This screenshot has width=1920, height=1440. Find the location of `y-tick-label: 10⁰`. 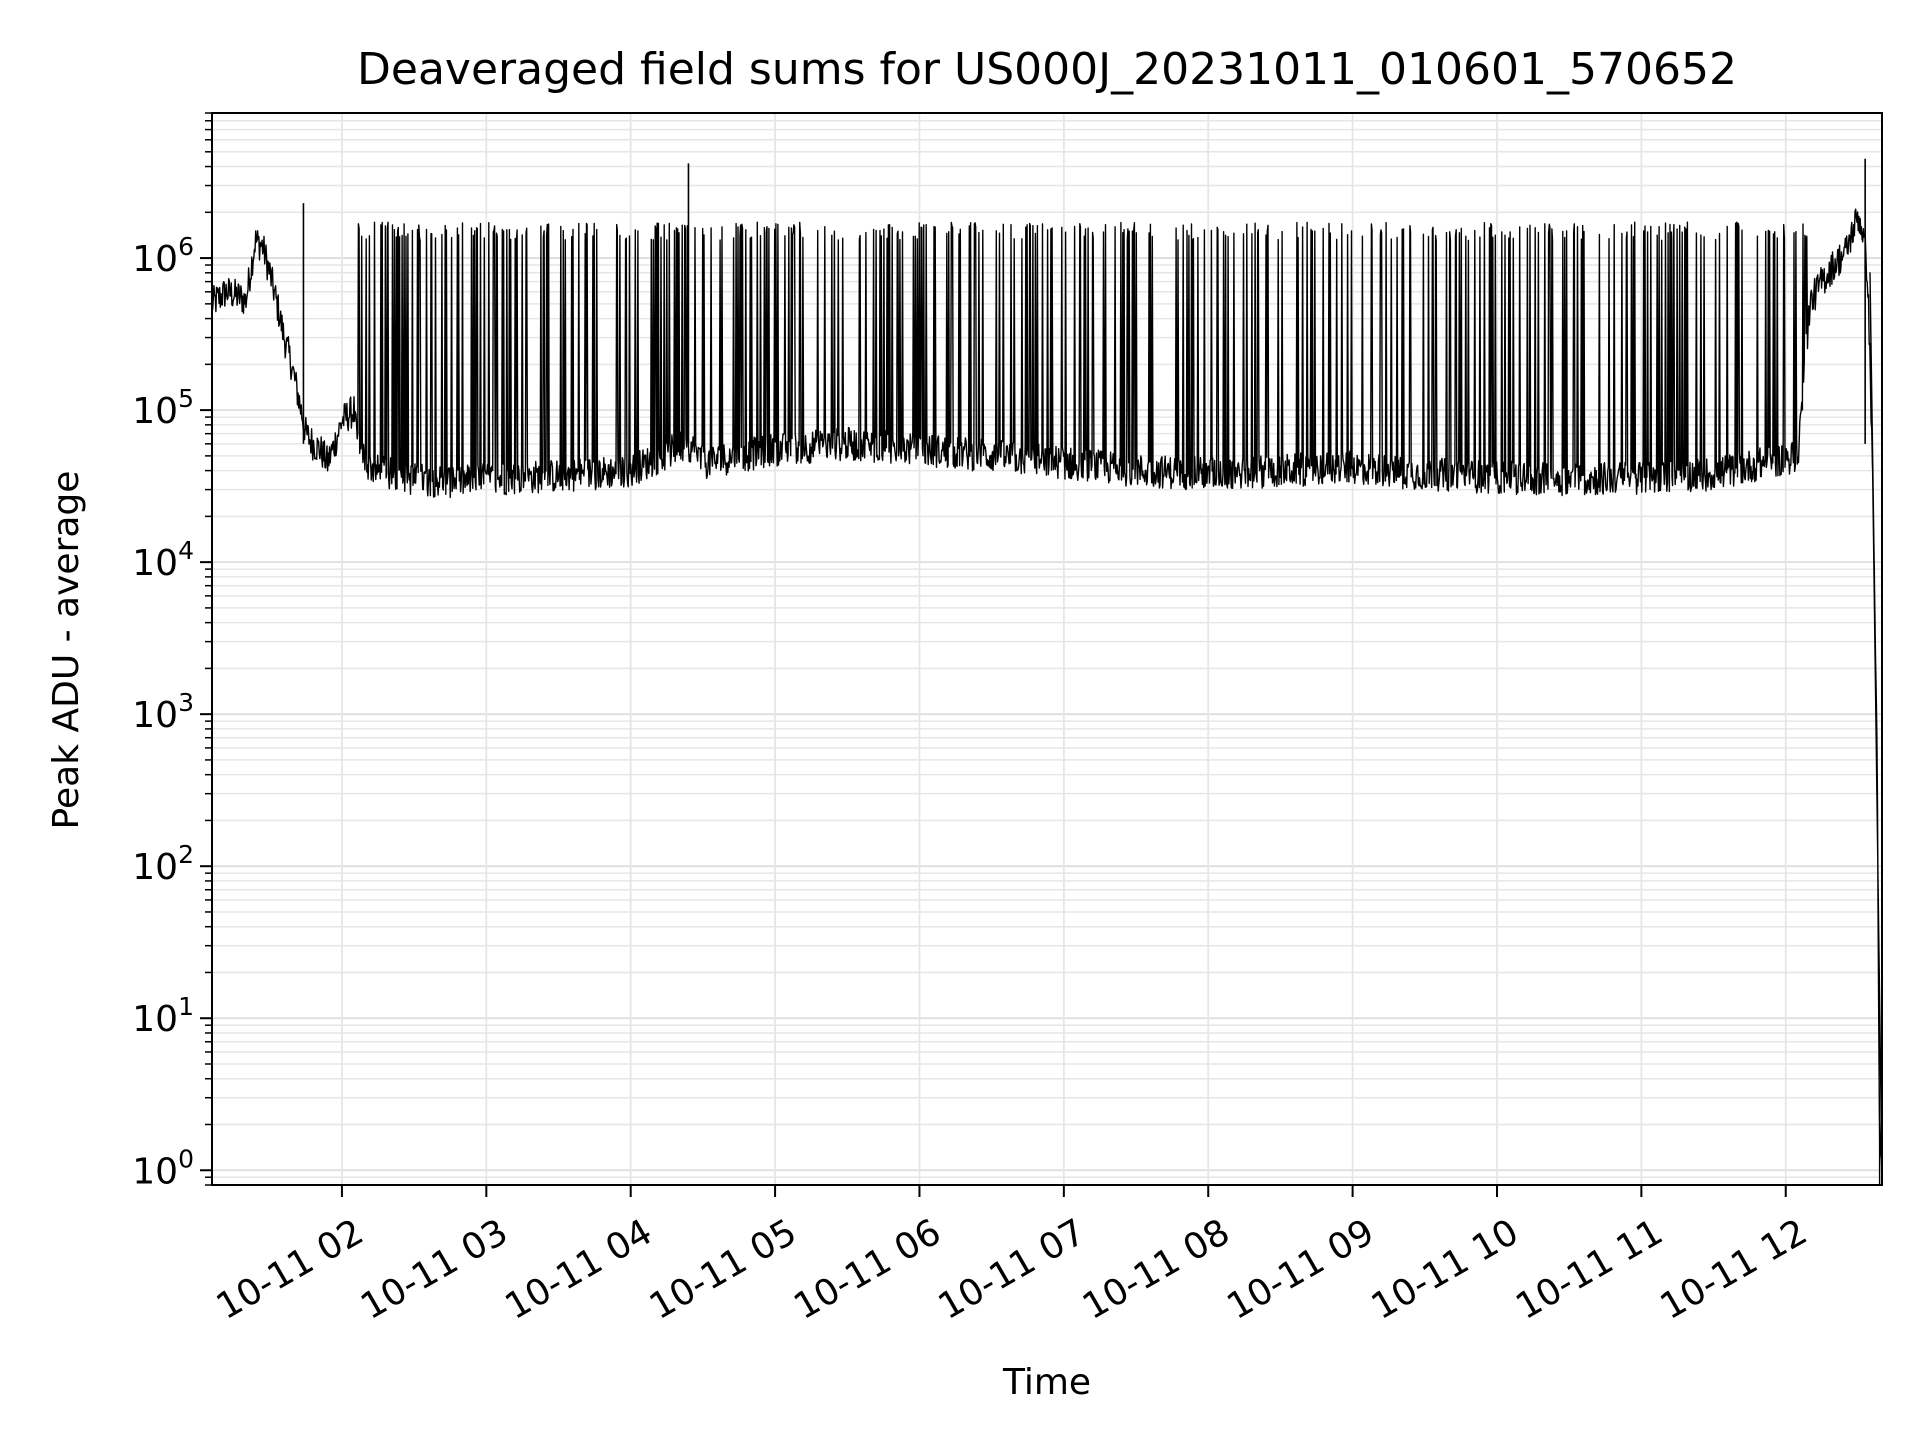

y-tick-label: 10⁰ is located at coordinates (163, 1168).